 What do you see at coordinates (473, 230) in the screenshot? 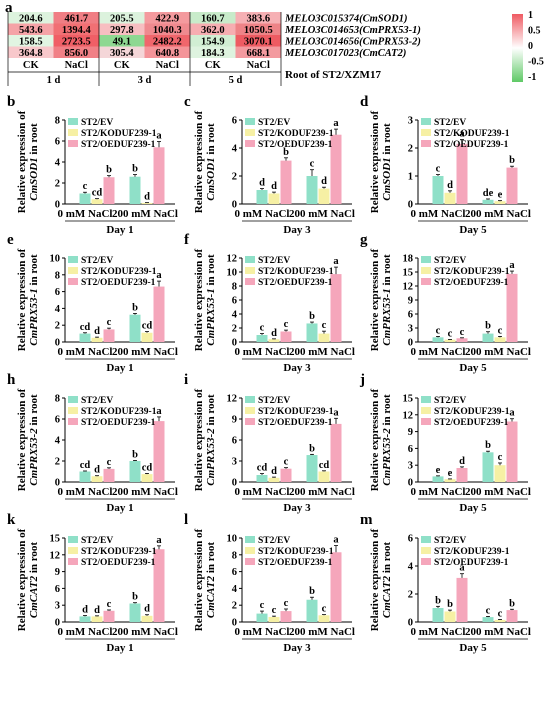
I see `x-axis-title: Day 5` at bounding box center [473, 230].